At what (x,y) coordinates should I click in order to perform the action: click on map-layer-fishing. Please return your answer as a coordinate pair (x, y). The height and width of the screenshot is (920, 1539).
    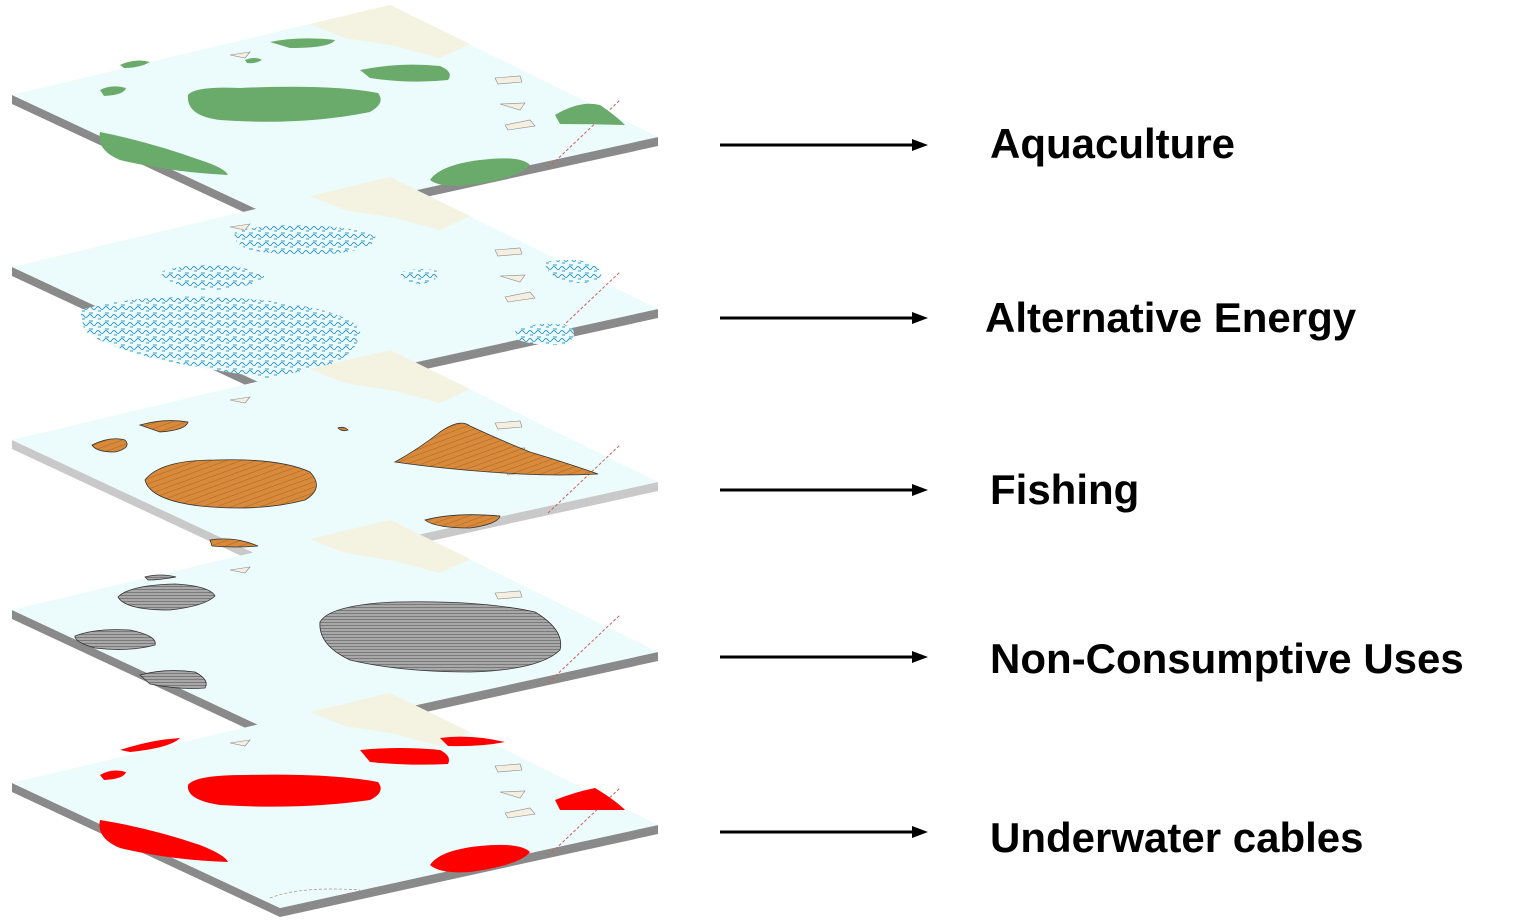
    Looking at the image, I should click on (335, 462).